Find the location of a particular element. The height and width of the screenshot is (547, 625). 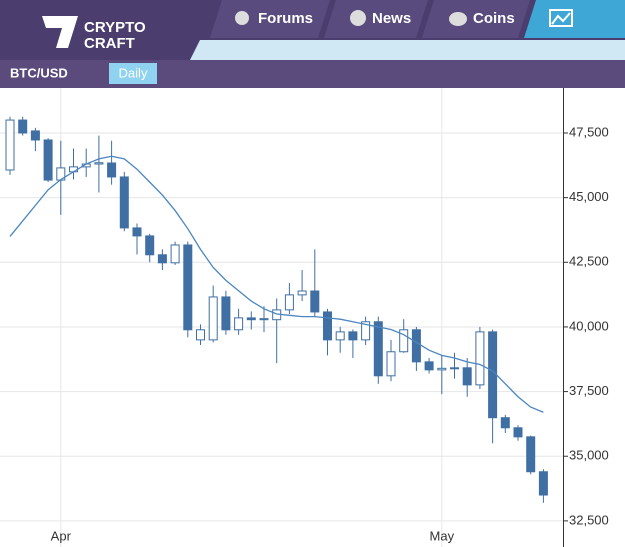

chart-tab is located at coordinates (574, 19).